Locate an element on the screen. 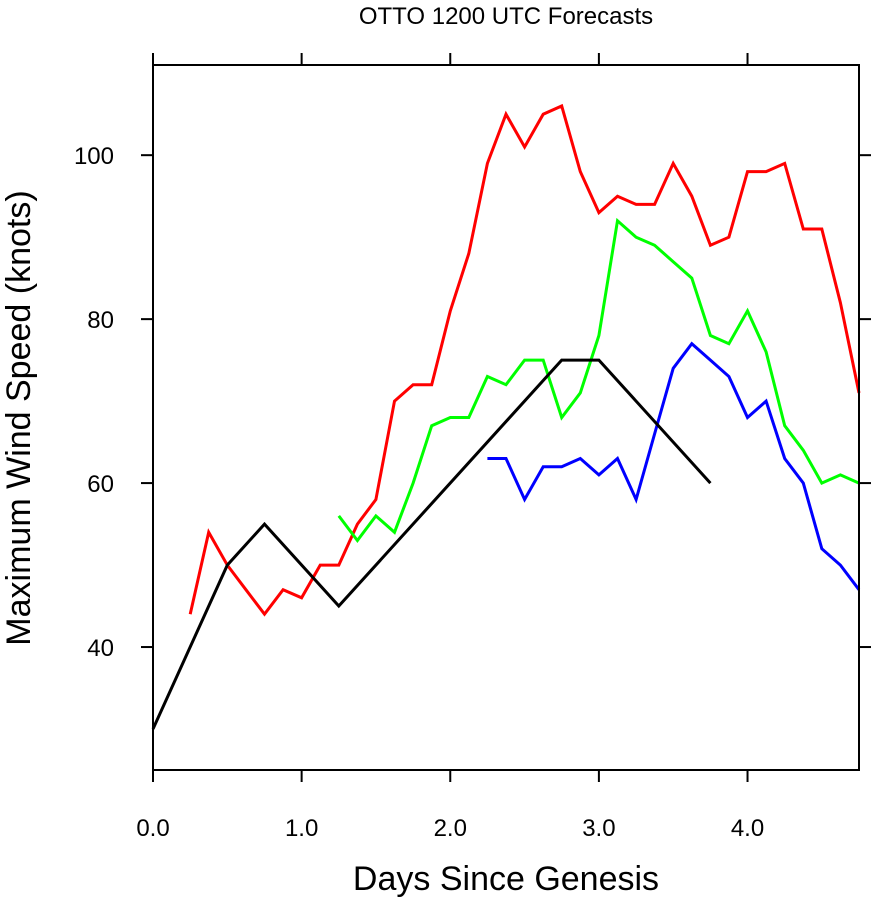 The image size is (878, 900). x-axis-label: Days Since Genesis is located at coordinates (506, 879).